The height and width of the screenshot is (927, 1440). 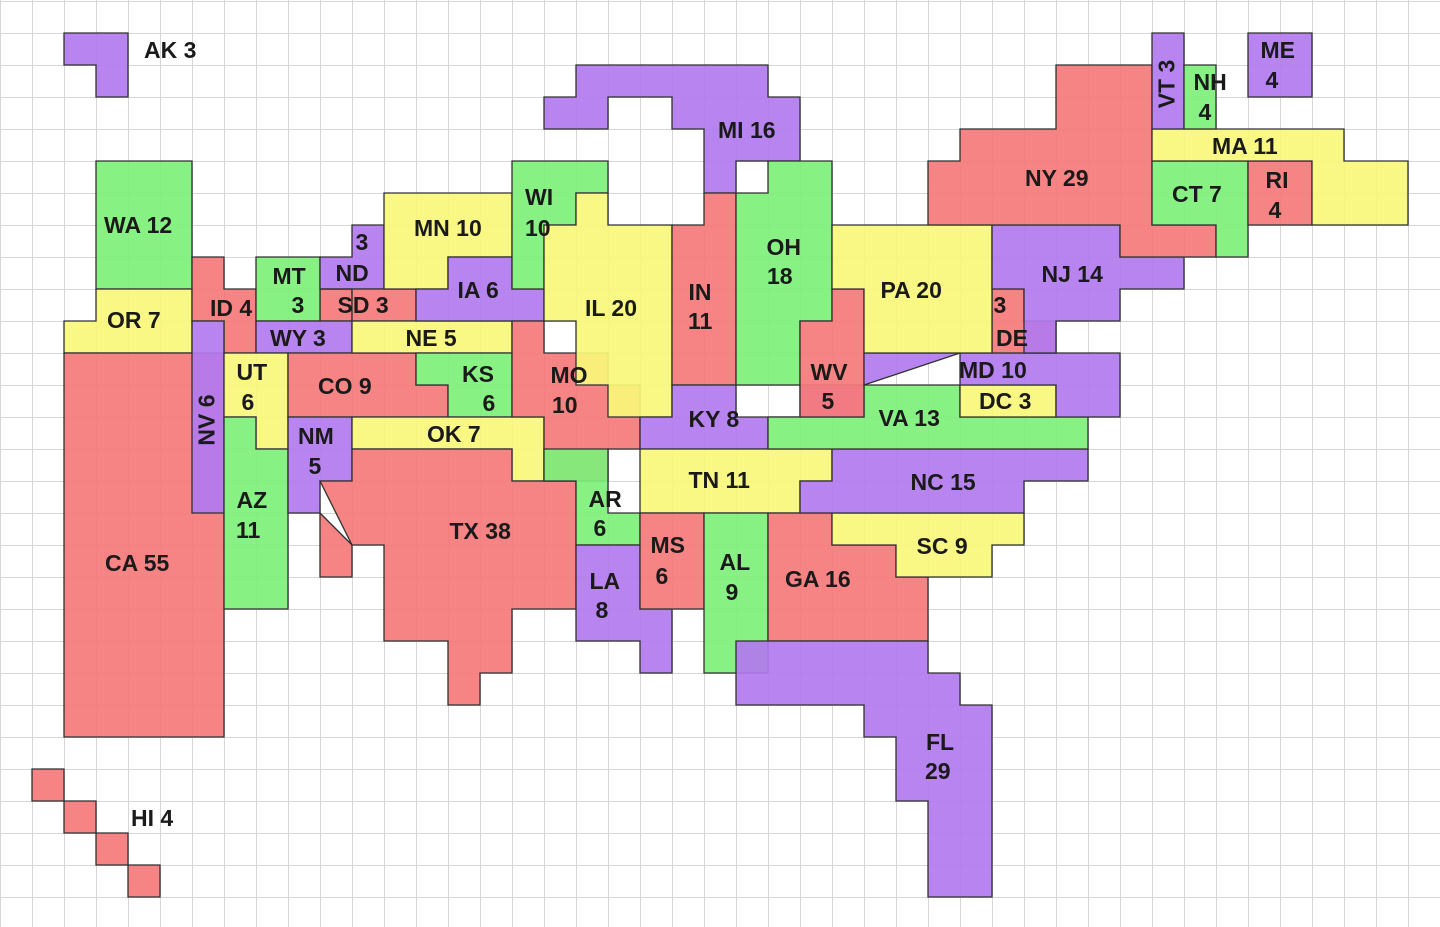 I want to click on state-label-nd-code: ND, so click(x=352, y=273).